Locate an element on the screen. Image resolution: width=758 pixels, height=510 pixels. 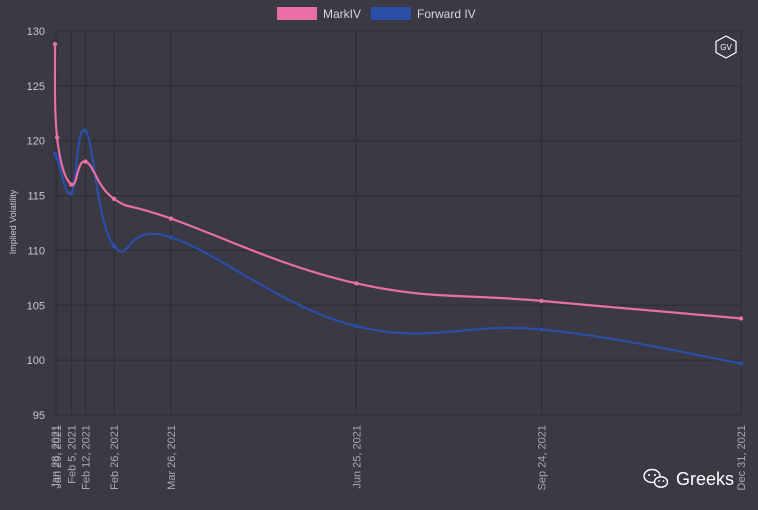
y-tick-label: 115 is located at coordinates (36, 197).